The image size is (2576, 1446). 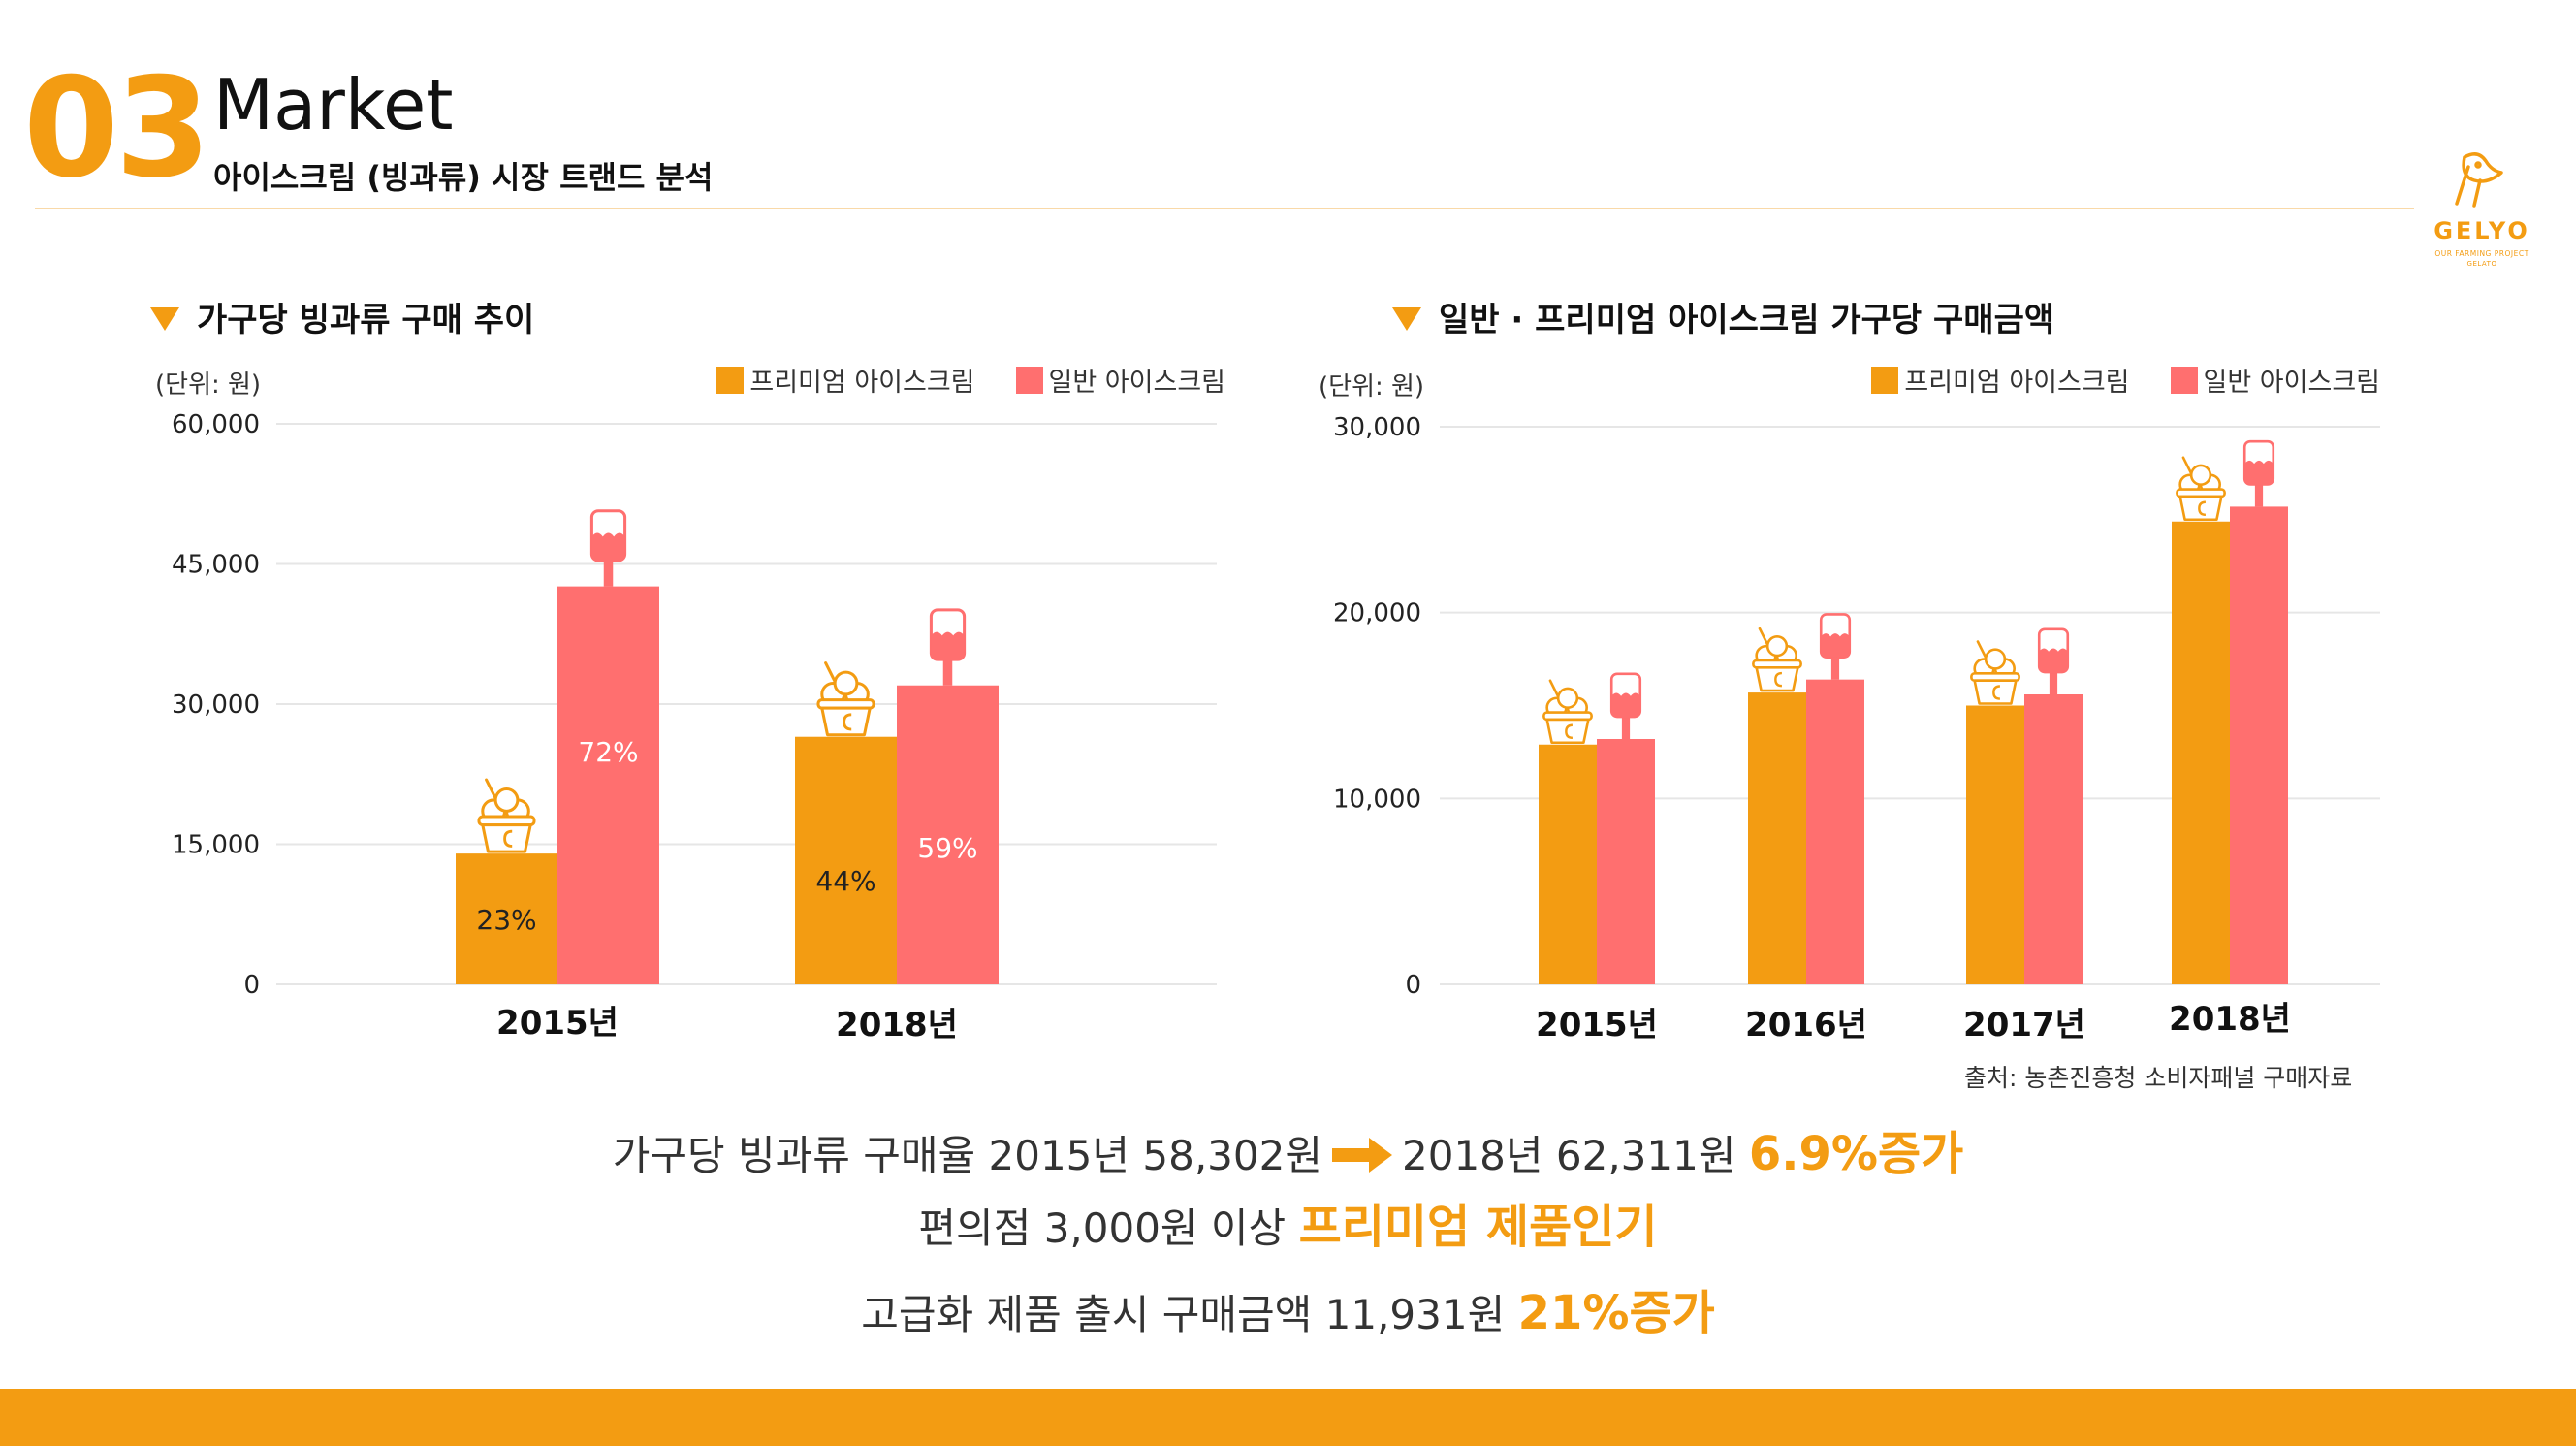 What do you see at coordinates (1372, 387) in the screenshot?
I see `chart2-unit-label: (단위: 원)` at bounding box center [1372, 387].